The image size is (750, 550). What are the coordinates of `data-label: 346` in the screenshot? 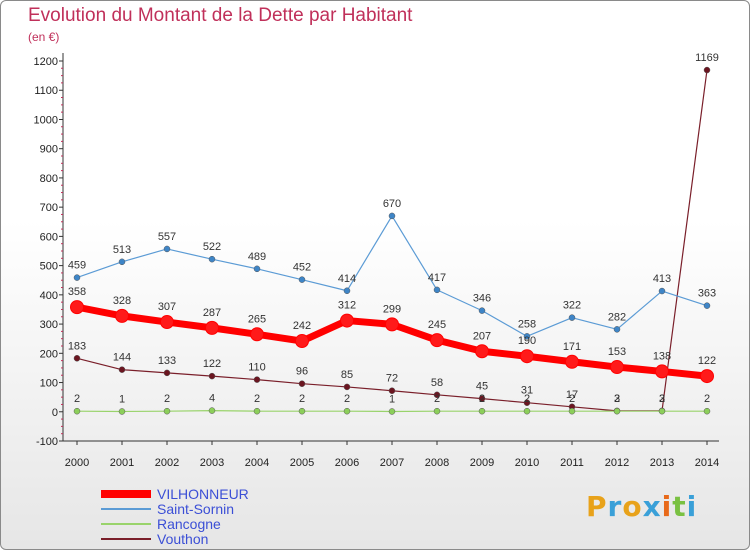 It's located at (482, 299).